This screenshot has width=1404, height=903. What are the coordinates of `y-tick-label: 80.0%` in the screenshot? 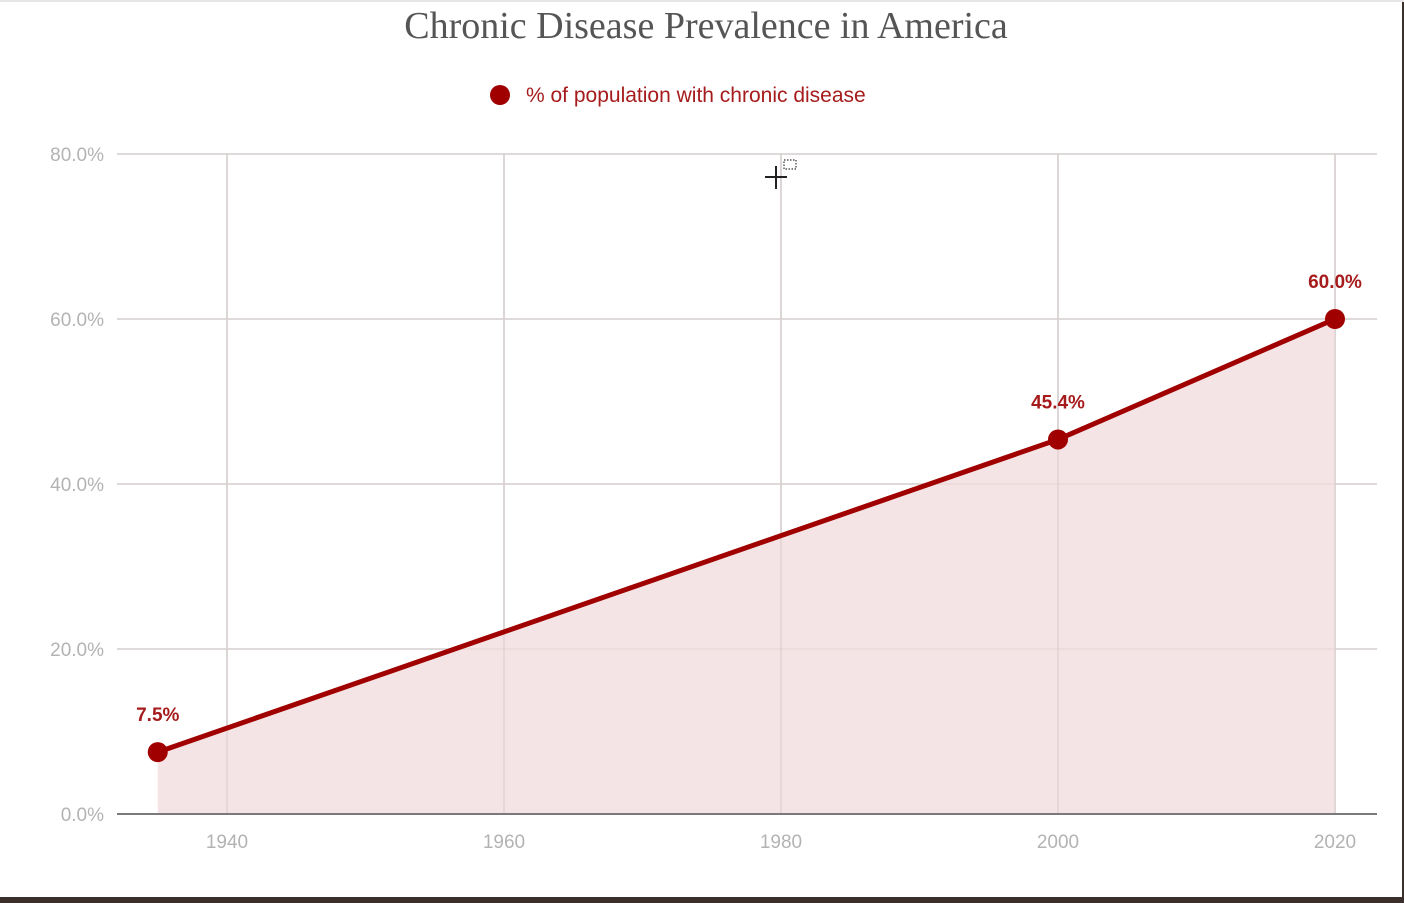 It's located at (77, 155).